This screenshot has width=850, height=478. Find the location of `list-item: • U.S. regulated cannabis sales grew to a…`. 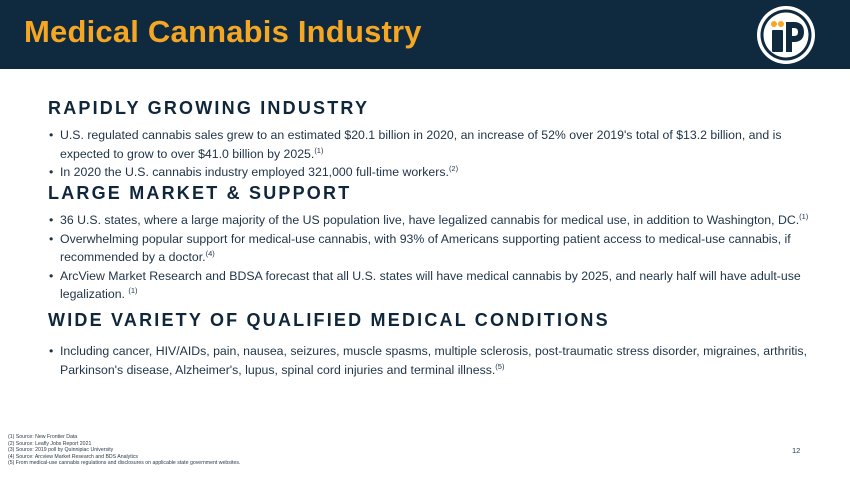

list-item: • U.S. regulated cannabis sales grew to a… is located at coordinates (434, 144).